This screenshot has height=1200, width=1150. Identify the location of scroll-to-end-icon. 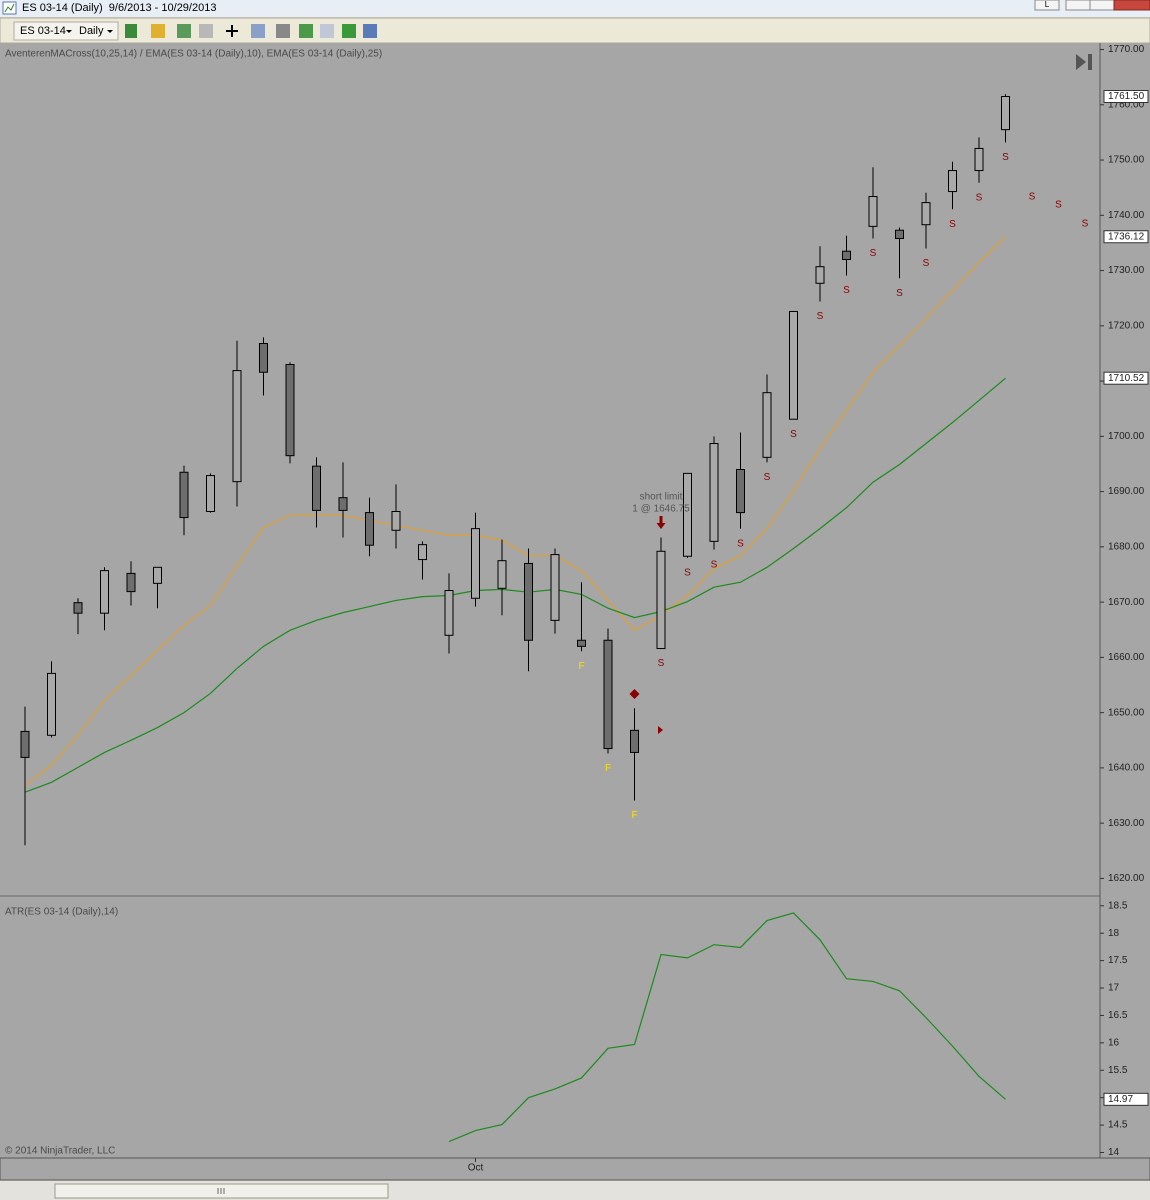
(1084, 62).